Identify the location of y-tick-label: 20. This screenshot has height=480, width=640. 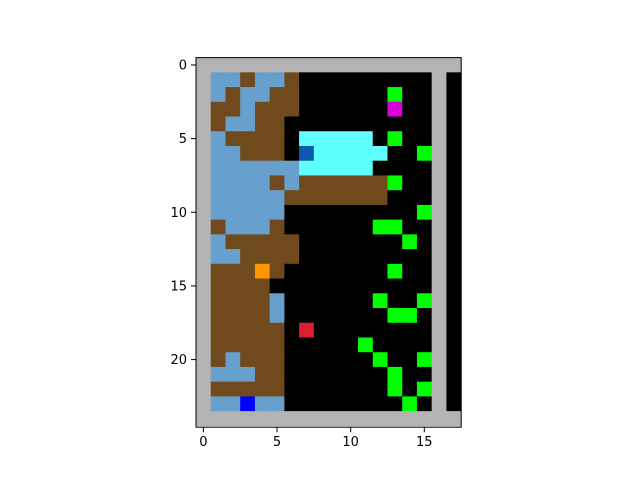
(178, 360).